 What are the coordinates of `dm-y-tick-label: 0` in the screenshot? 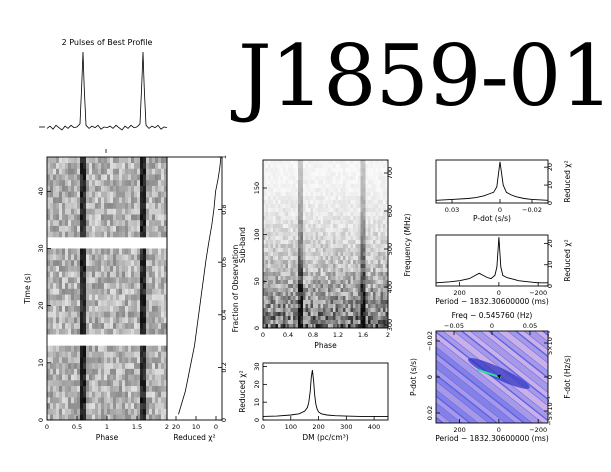 It's located at (257, 420).